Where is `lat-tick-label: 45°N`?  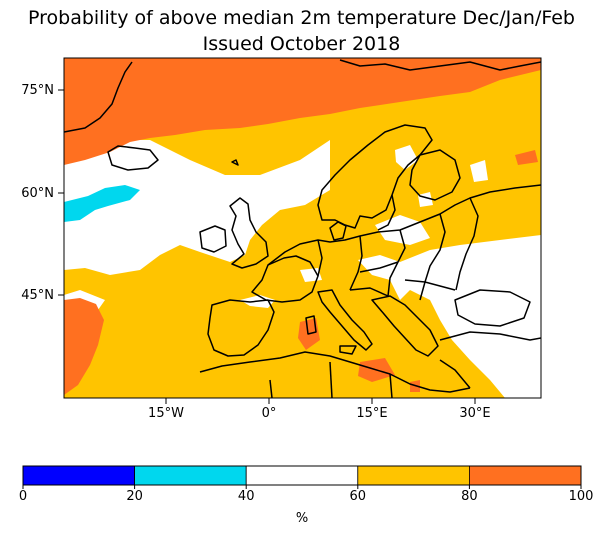 lat-tick-label: 45°N is located at coordinates (37, 295).